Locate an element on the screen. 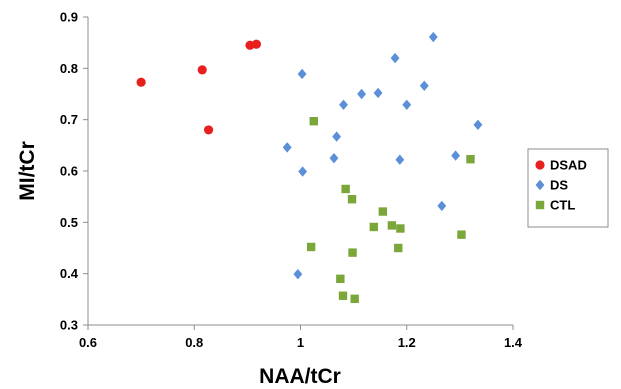 The height and width of the screenshot is (389, 621). legend-label: CTL is located at coordinates (562, 205).